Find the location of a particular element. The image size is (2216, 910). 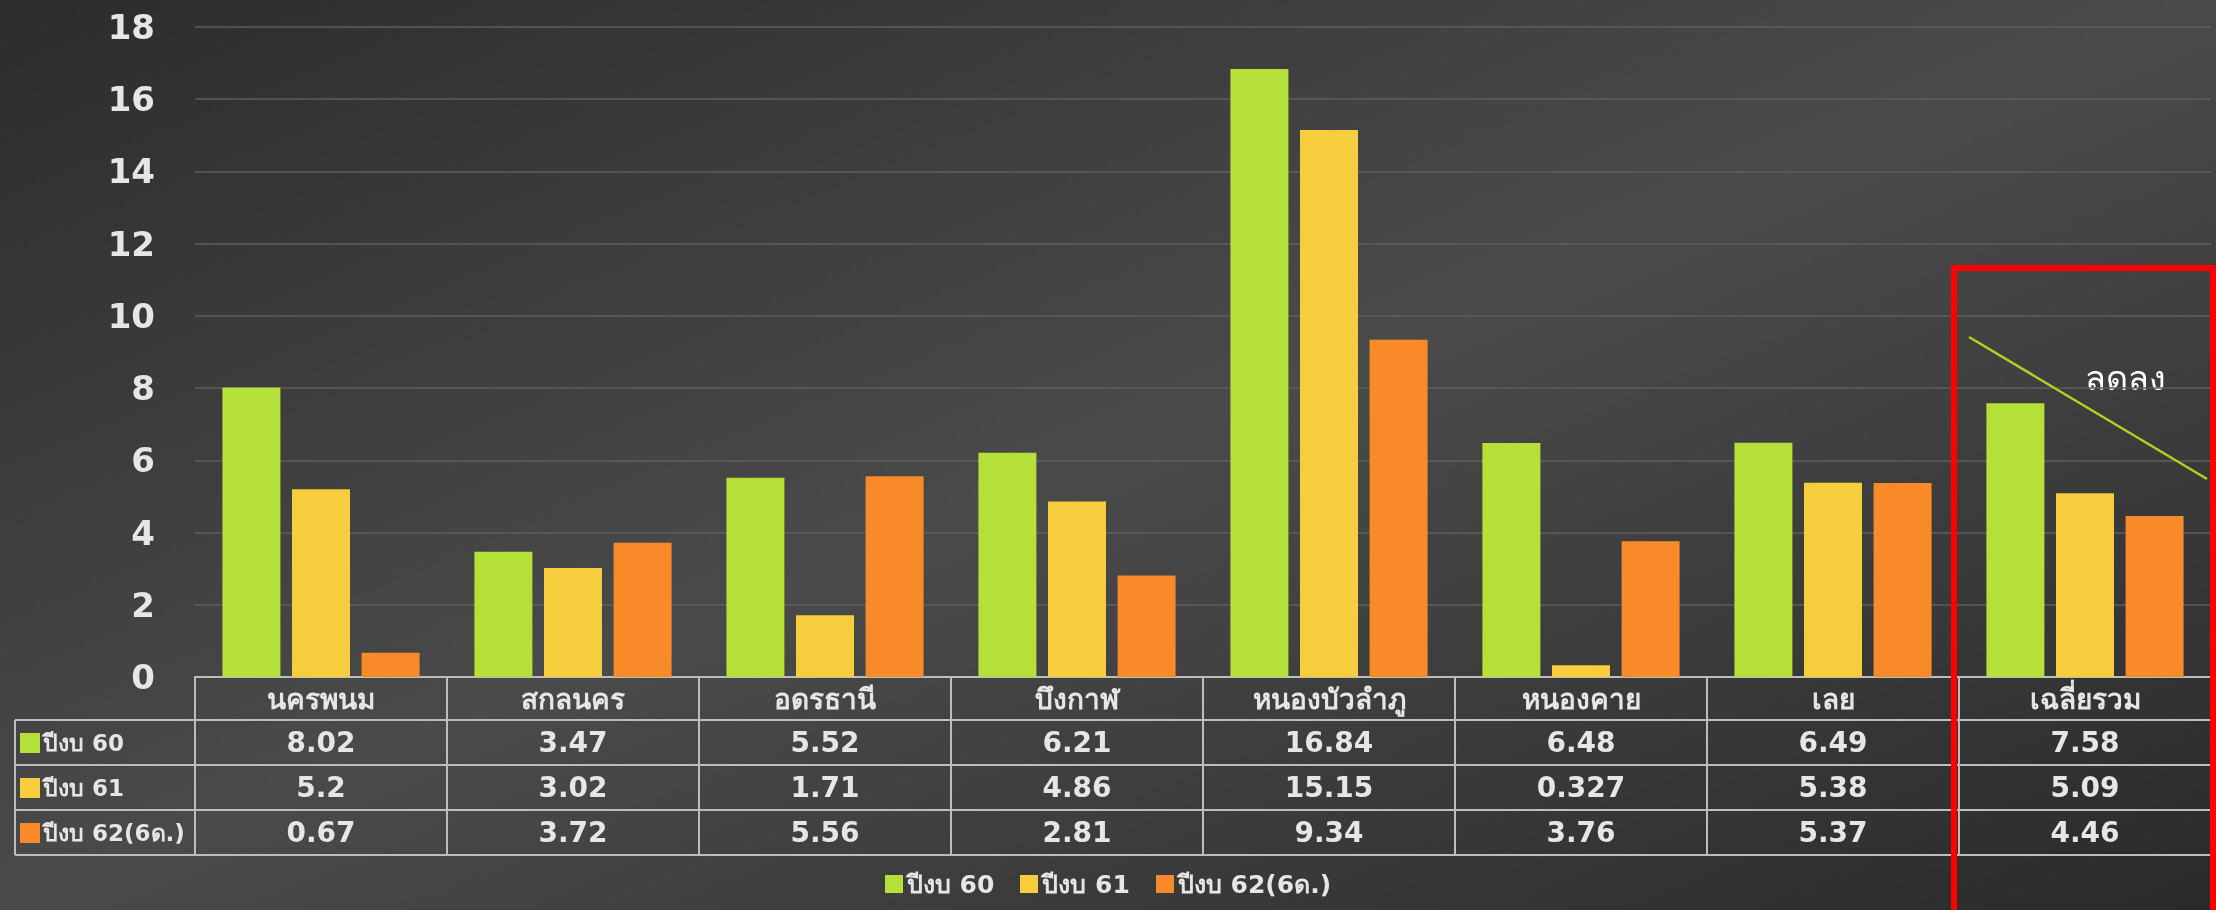

x-tick-label: สกลนคร is located at coordinates (573, 699).